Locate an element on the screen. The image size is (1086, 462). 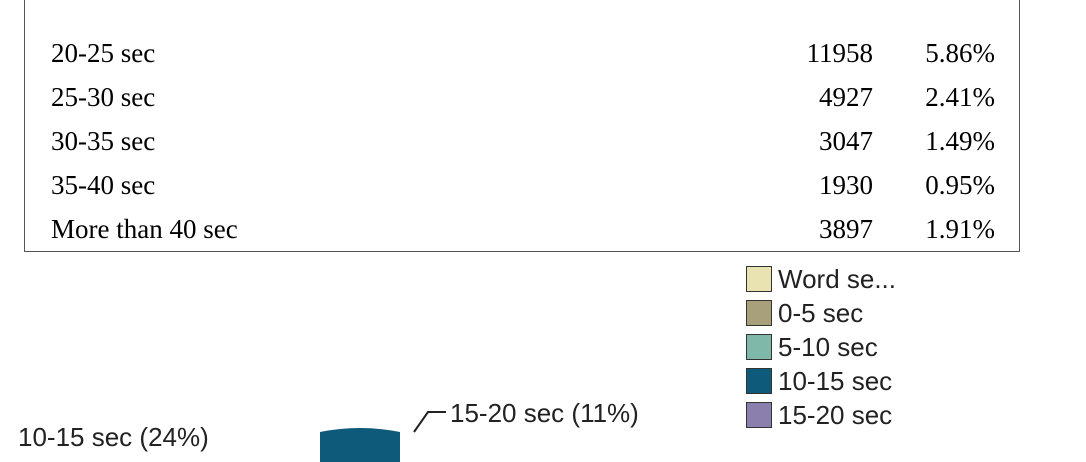
pie-slice-10-15-sec is located at coordinates (360, 445).